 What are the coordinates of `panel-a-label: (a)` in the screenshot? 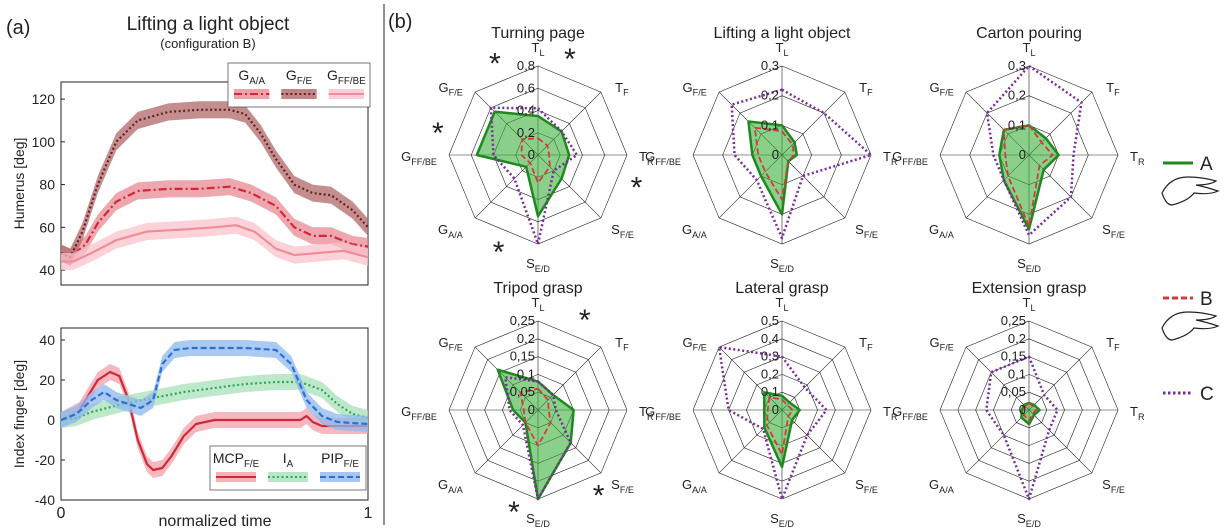 It's located at (18, 28).